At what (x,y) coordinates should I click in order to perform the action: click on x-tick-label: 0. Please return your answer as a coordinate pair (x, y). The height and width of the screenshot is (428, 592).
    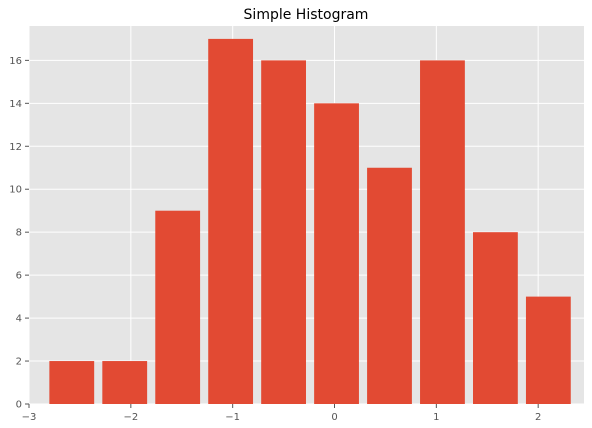
    Looking at the image, I should click on (334, 417).